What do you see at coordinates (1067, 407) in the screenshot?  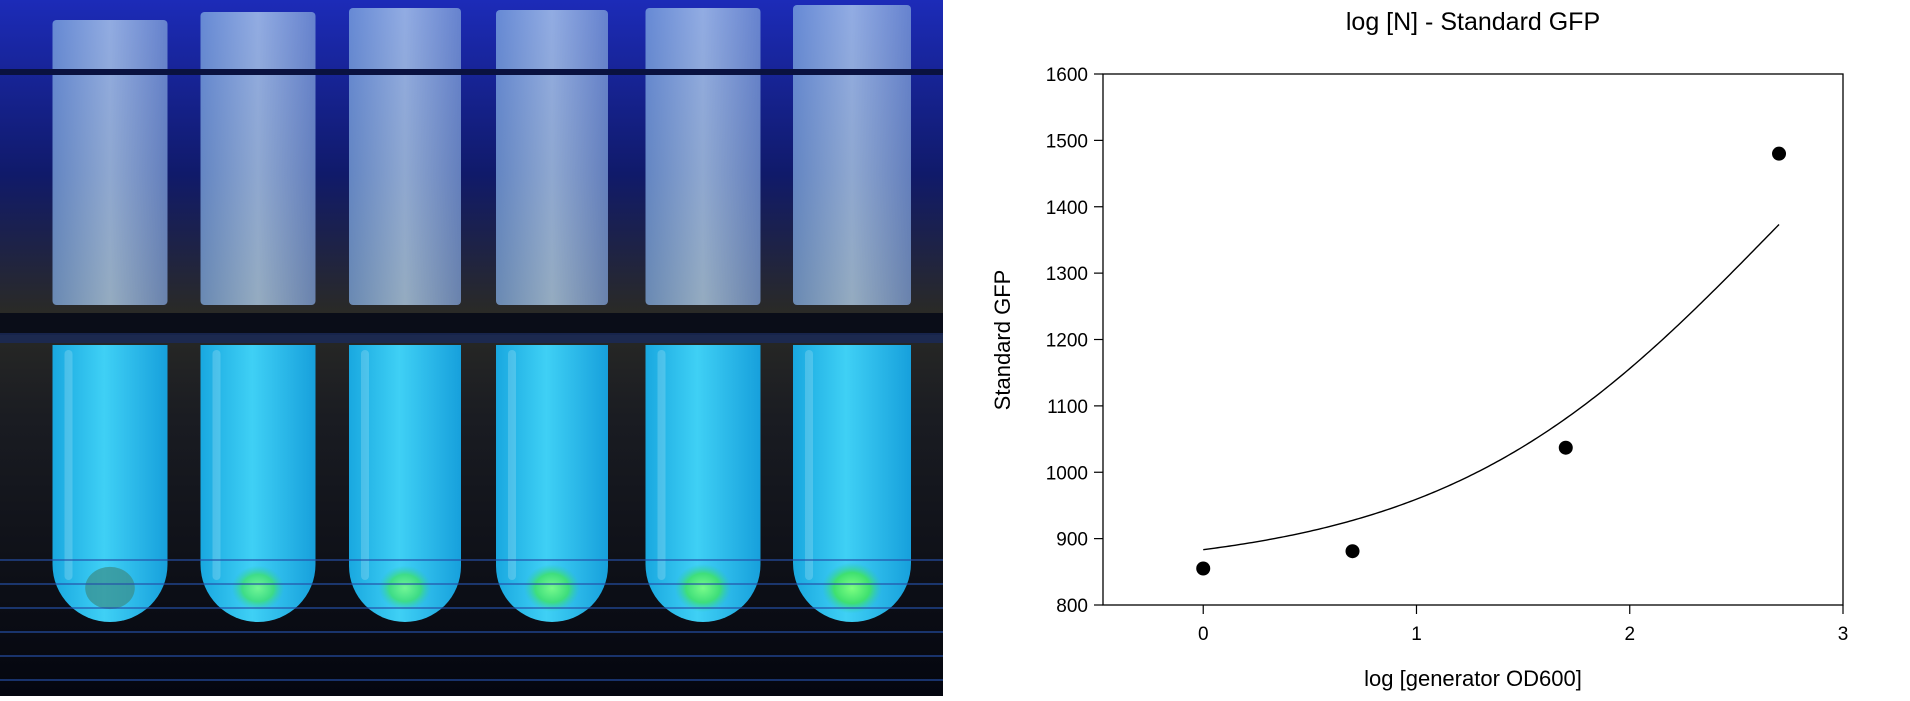 I see `y-tick-label: 1100` at bounding box center [1067, 407].